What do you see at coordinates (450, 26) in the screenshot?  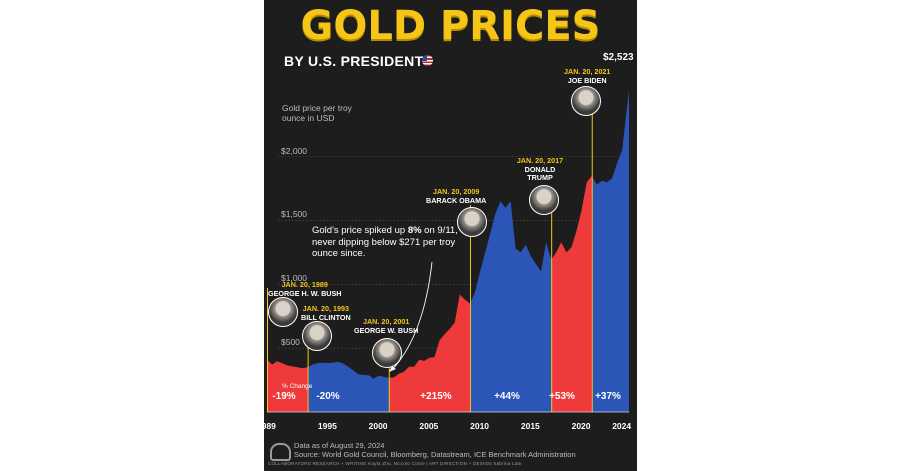 I see `page-title: GOLD PRICES` at bounding box center [450, 26].